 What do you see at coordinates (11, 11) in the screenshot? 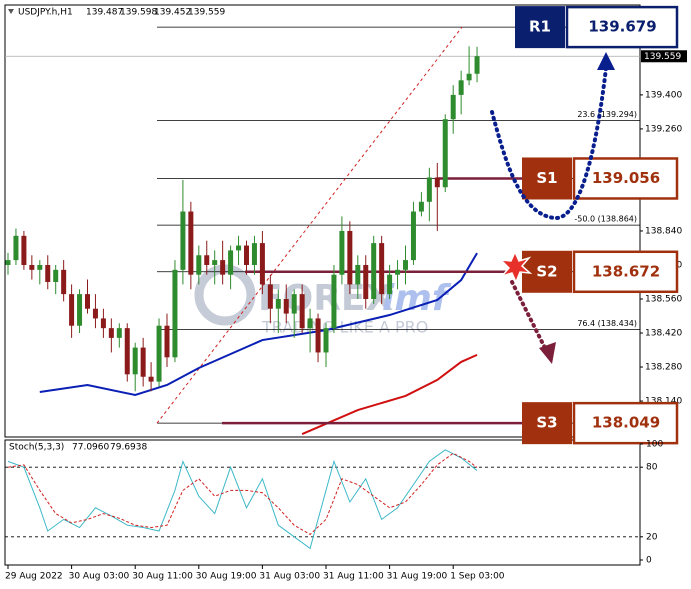
I see `symbol-icon` at bounding box center [11, 11].